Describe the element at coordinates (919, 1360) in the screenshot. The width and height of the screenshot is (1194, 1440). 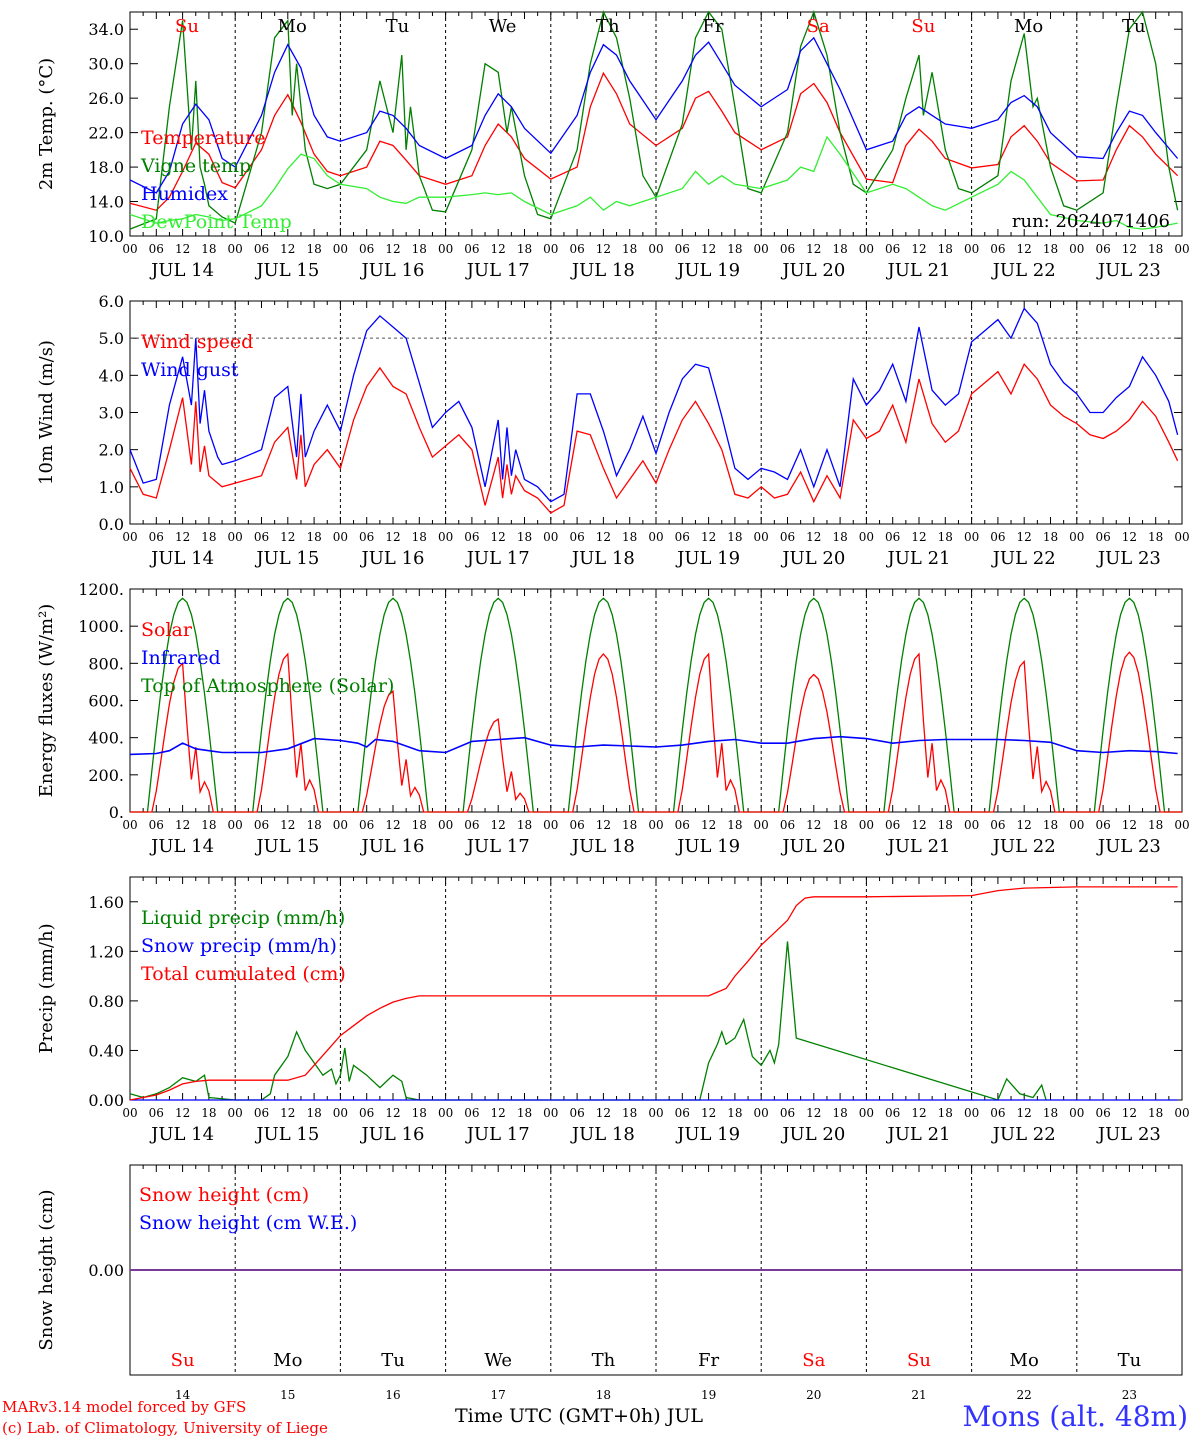
I see `weekday-label: Su` at that location.